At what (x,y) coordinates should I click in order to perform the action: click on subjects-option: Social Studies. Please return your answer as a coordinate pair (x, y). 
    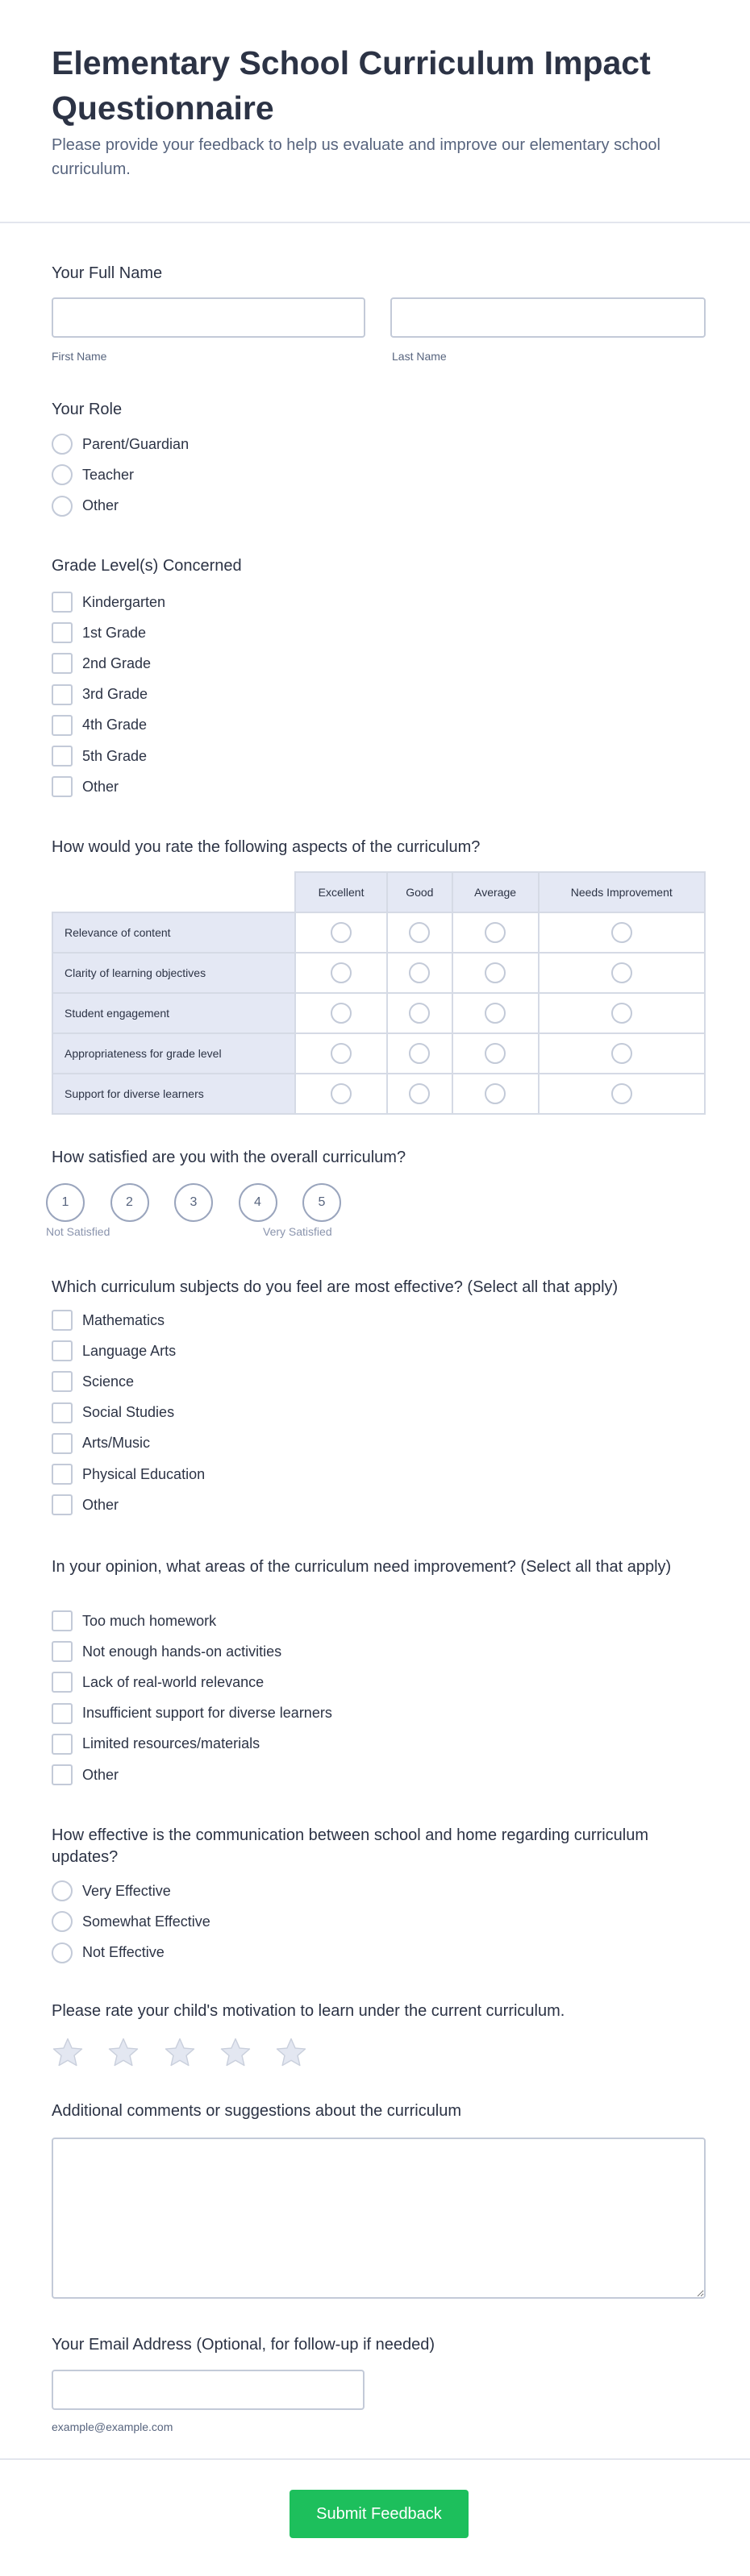
    Looking at the image, I should click on (113, 1413).